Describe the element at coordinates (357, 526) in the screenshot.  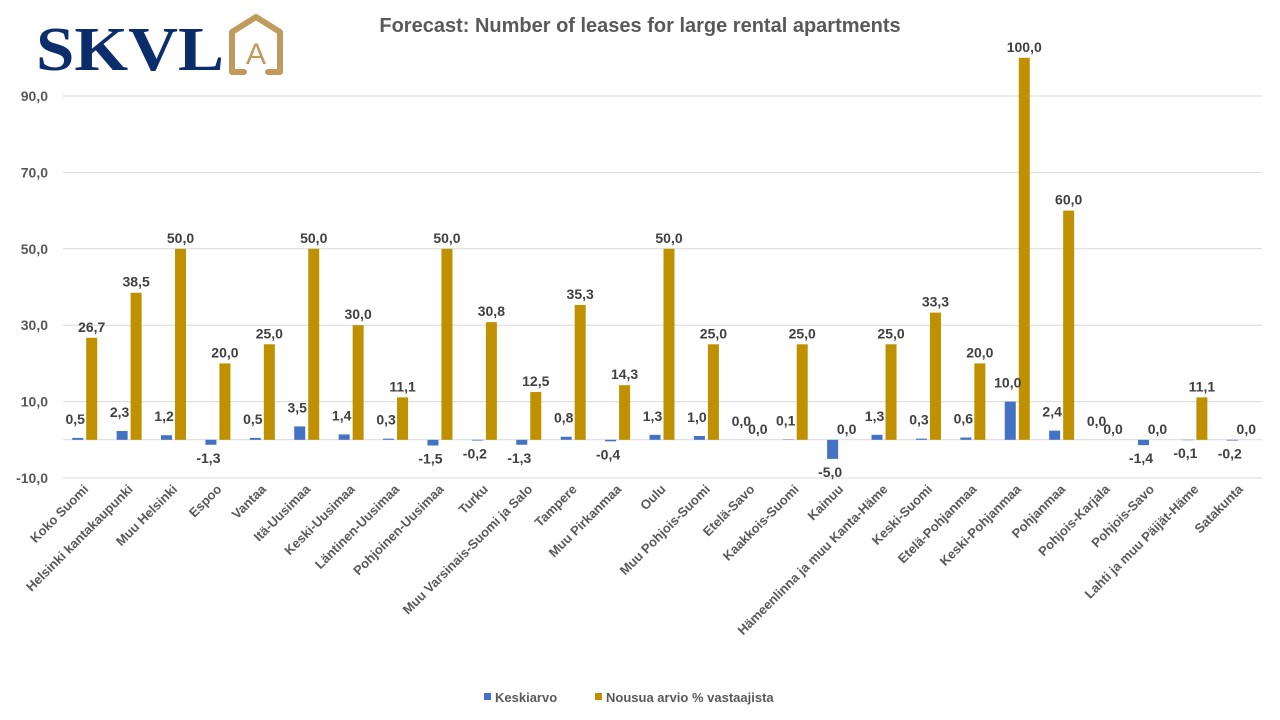
I see `category-label: Läntinen-Uusimaa` at that location.